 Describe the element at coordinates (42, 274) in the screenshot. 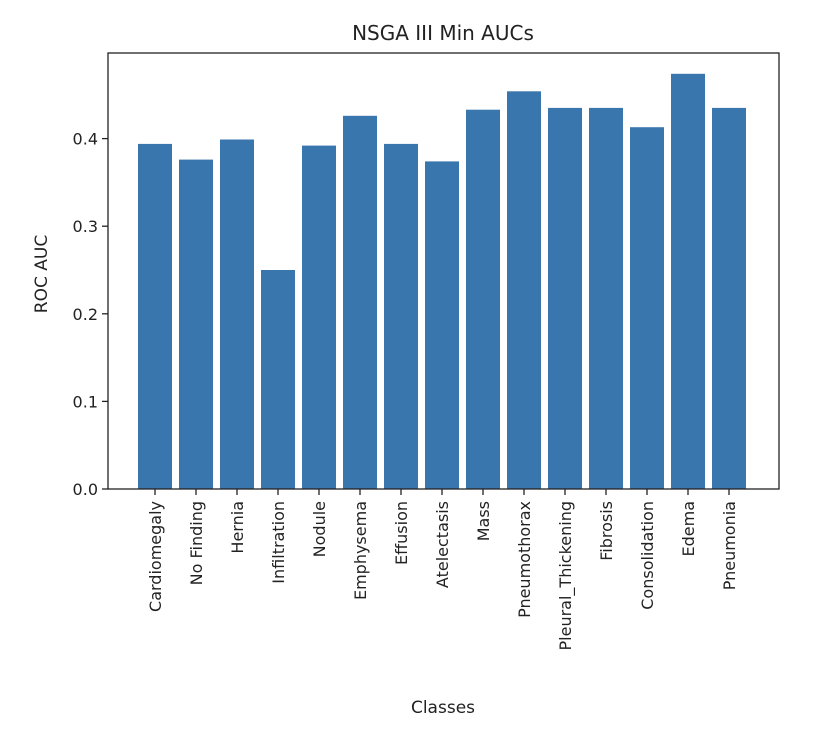

I see `y-axis-title: ROC AUC` at that location.